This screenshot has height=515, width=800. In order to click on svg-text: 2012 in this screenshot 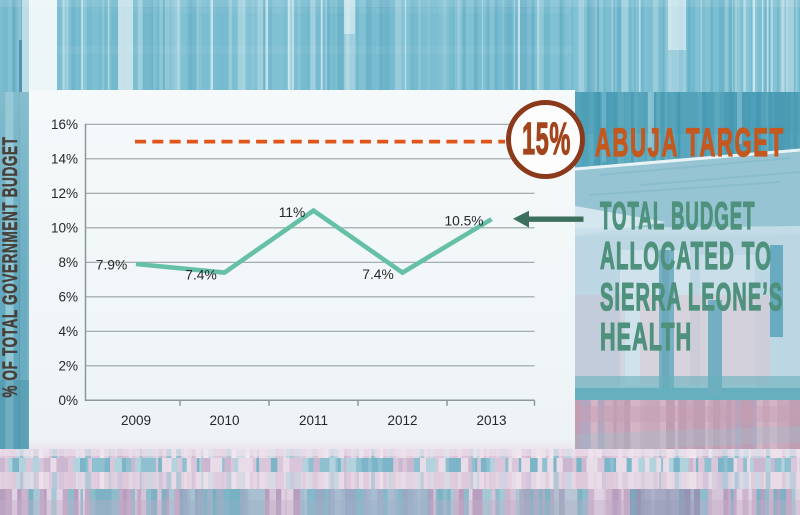, I will do `click(402, 420)`.